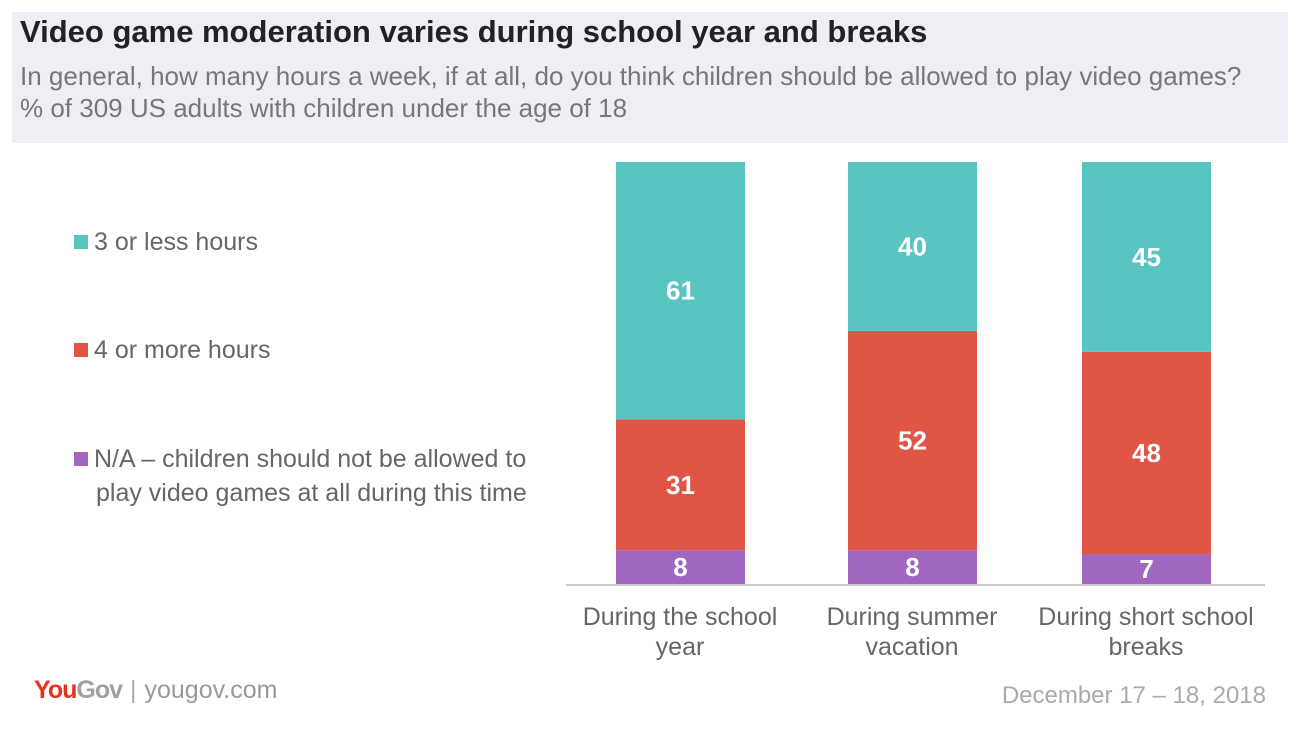 This screenshot has height=732, width=1300. I want to click on legend-item-3-or-less: 3 or less hours, so click(299, 242).